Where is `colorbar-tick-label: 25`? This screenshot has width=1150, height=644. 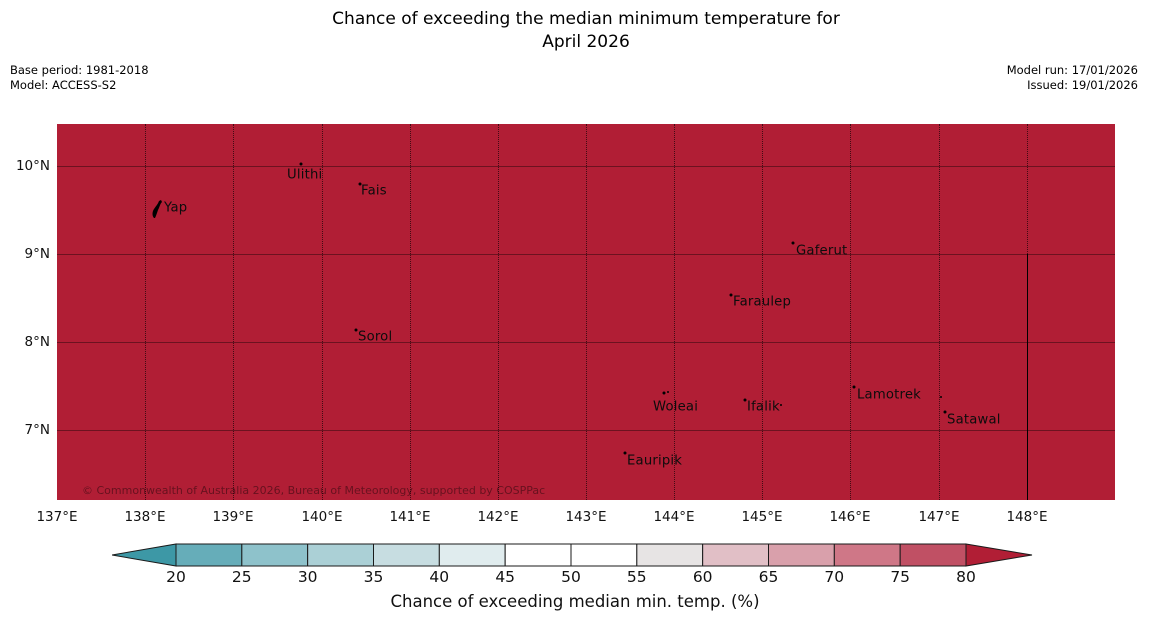 colorbar-tick-label: 25 is located at coordinates (241, 577).